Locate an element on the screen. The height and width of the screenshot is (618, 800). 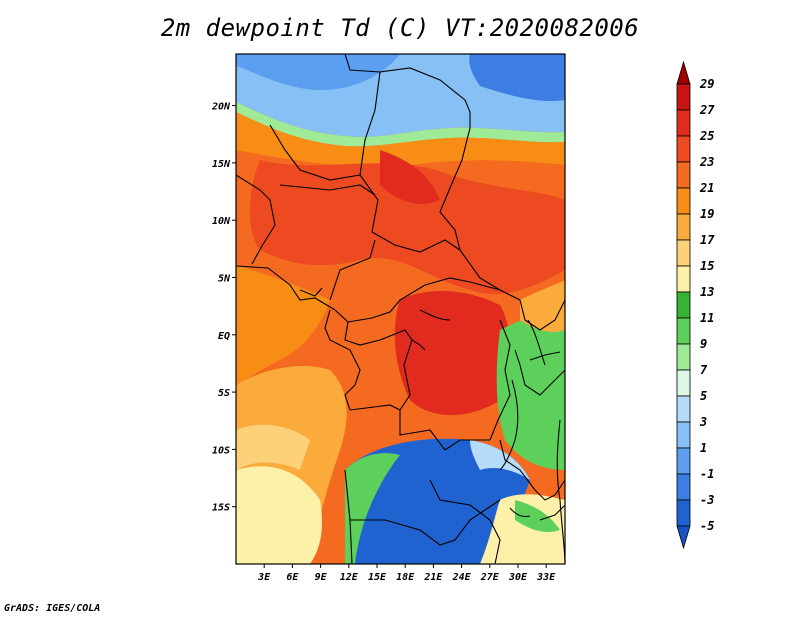
lon-tick-label: 6E is located at coordinates (292, 577).